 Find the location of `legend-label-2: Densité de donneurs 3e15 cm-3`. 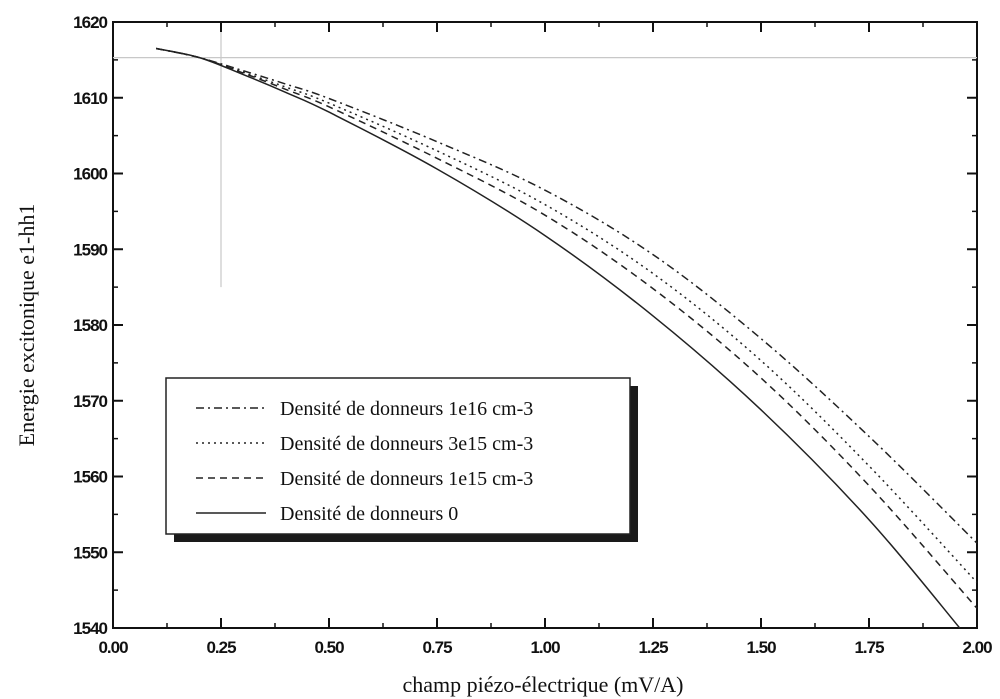

legend-label-2: Densité de donneurs 3e15 cm-3 is located at coordinates (406, 444).